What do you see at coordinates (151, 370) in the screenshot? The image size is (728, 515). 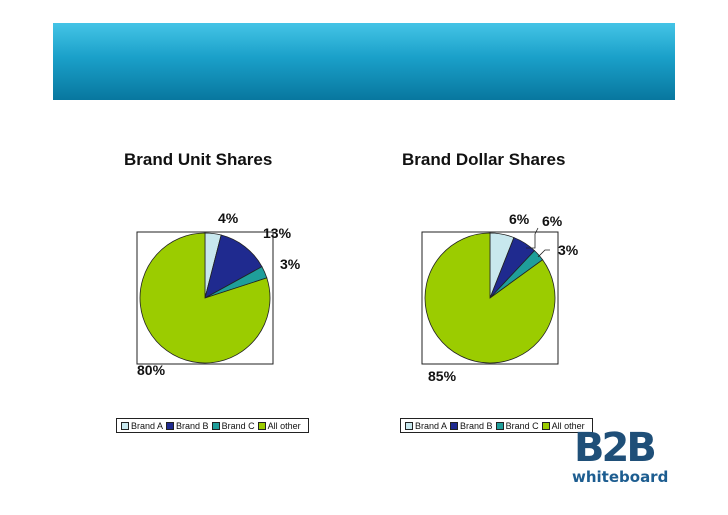 I see `data-label-all-other: 80%` at bounding box center [151, 370].